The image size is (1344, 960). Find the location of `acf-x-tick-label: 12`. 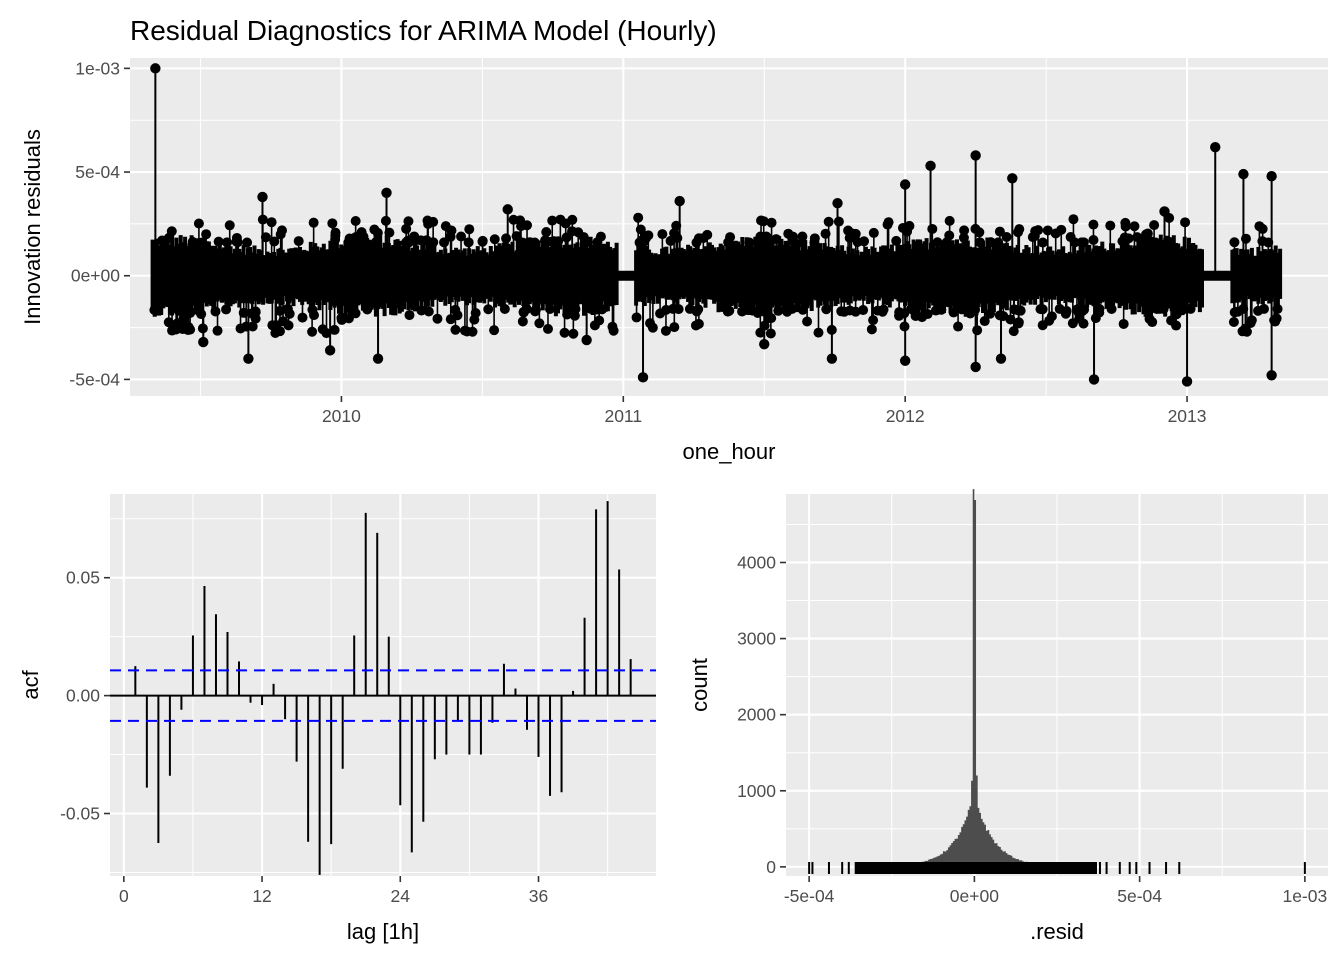

acf-x-tick-label: 12 is located at coordinates (261, 896).